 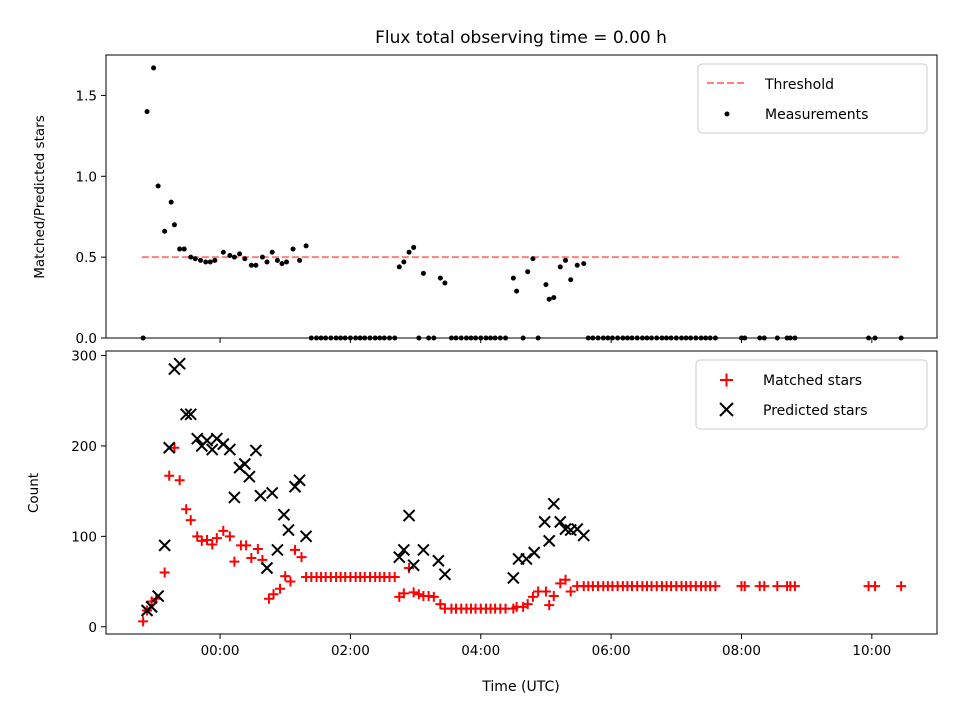 I want to click on x-tick-label: 10:00, so click(x=871, y=651).